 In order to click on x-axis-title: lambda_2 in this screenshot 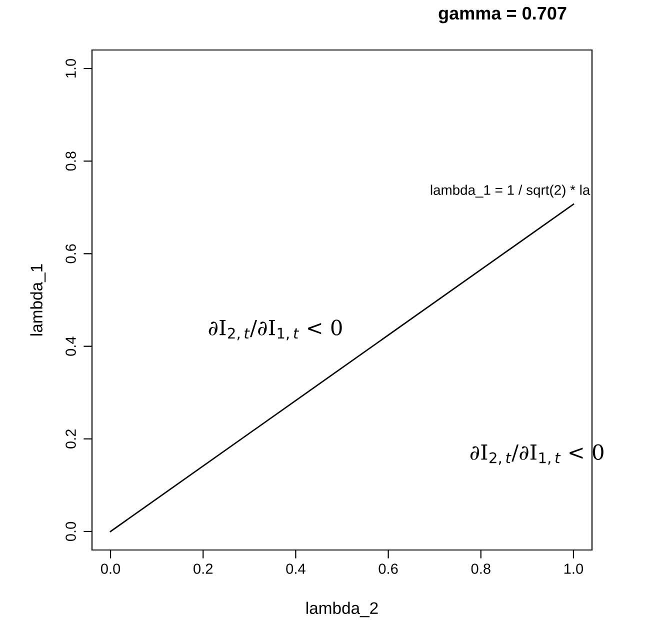, I will do `click(342, 610)`.